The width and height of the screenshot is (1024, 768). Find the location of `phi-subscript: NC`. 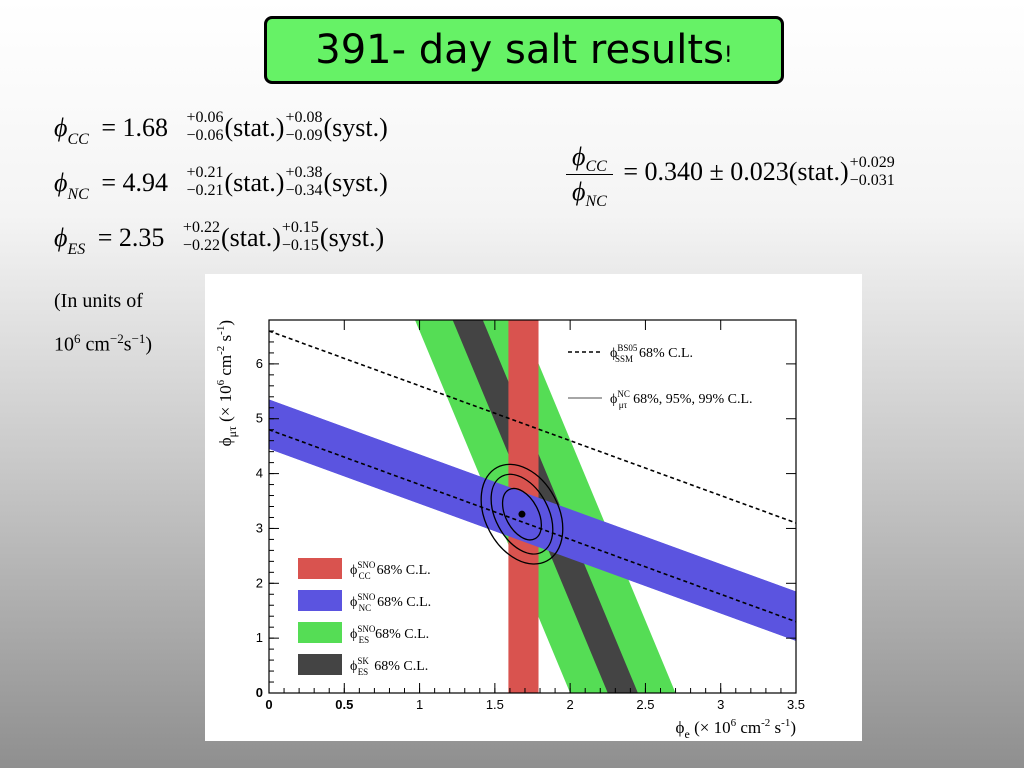

phi-subscript: NC is located at coordinates (78, 194).